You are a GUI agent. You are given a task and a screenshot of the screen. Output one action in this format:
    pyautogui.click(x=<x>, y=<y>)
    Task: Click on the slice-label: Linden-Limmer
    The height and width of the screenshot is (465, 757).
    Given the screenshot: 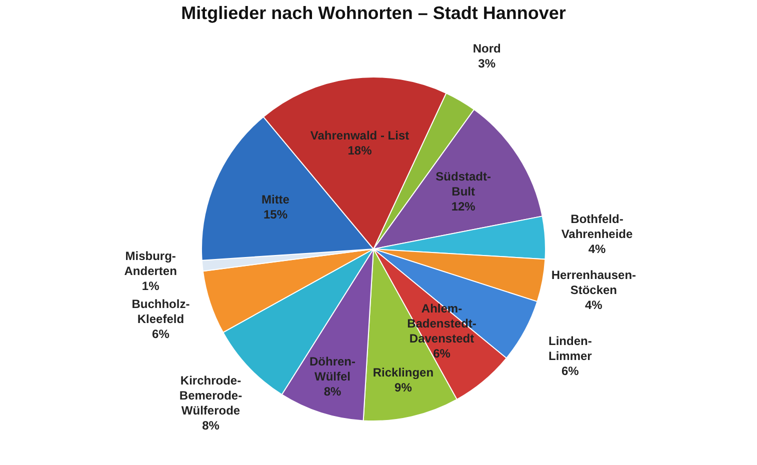 What is the action you would take?
    pyautogui.click(x=570, y=349)
    